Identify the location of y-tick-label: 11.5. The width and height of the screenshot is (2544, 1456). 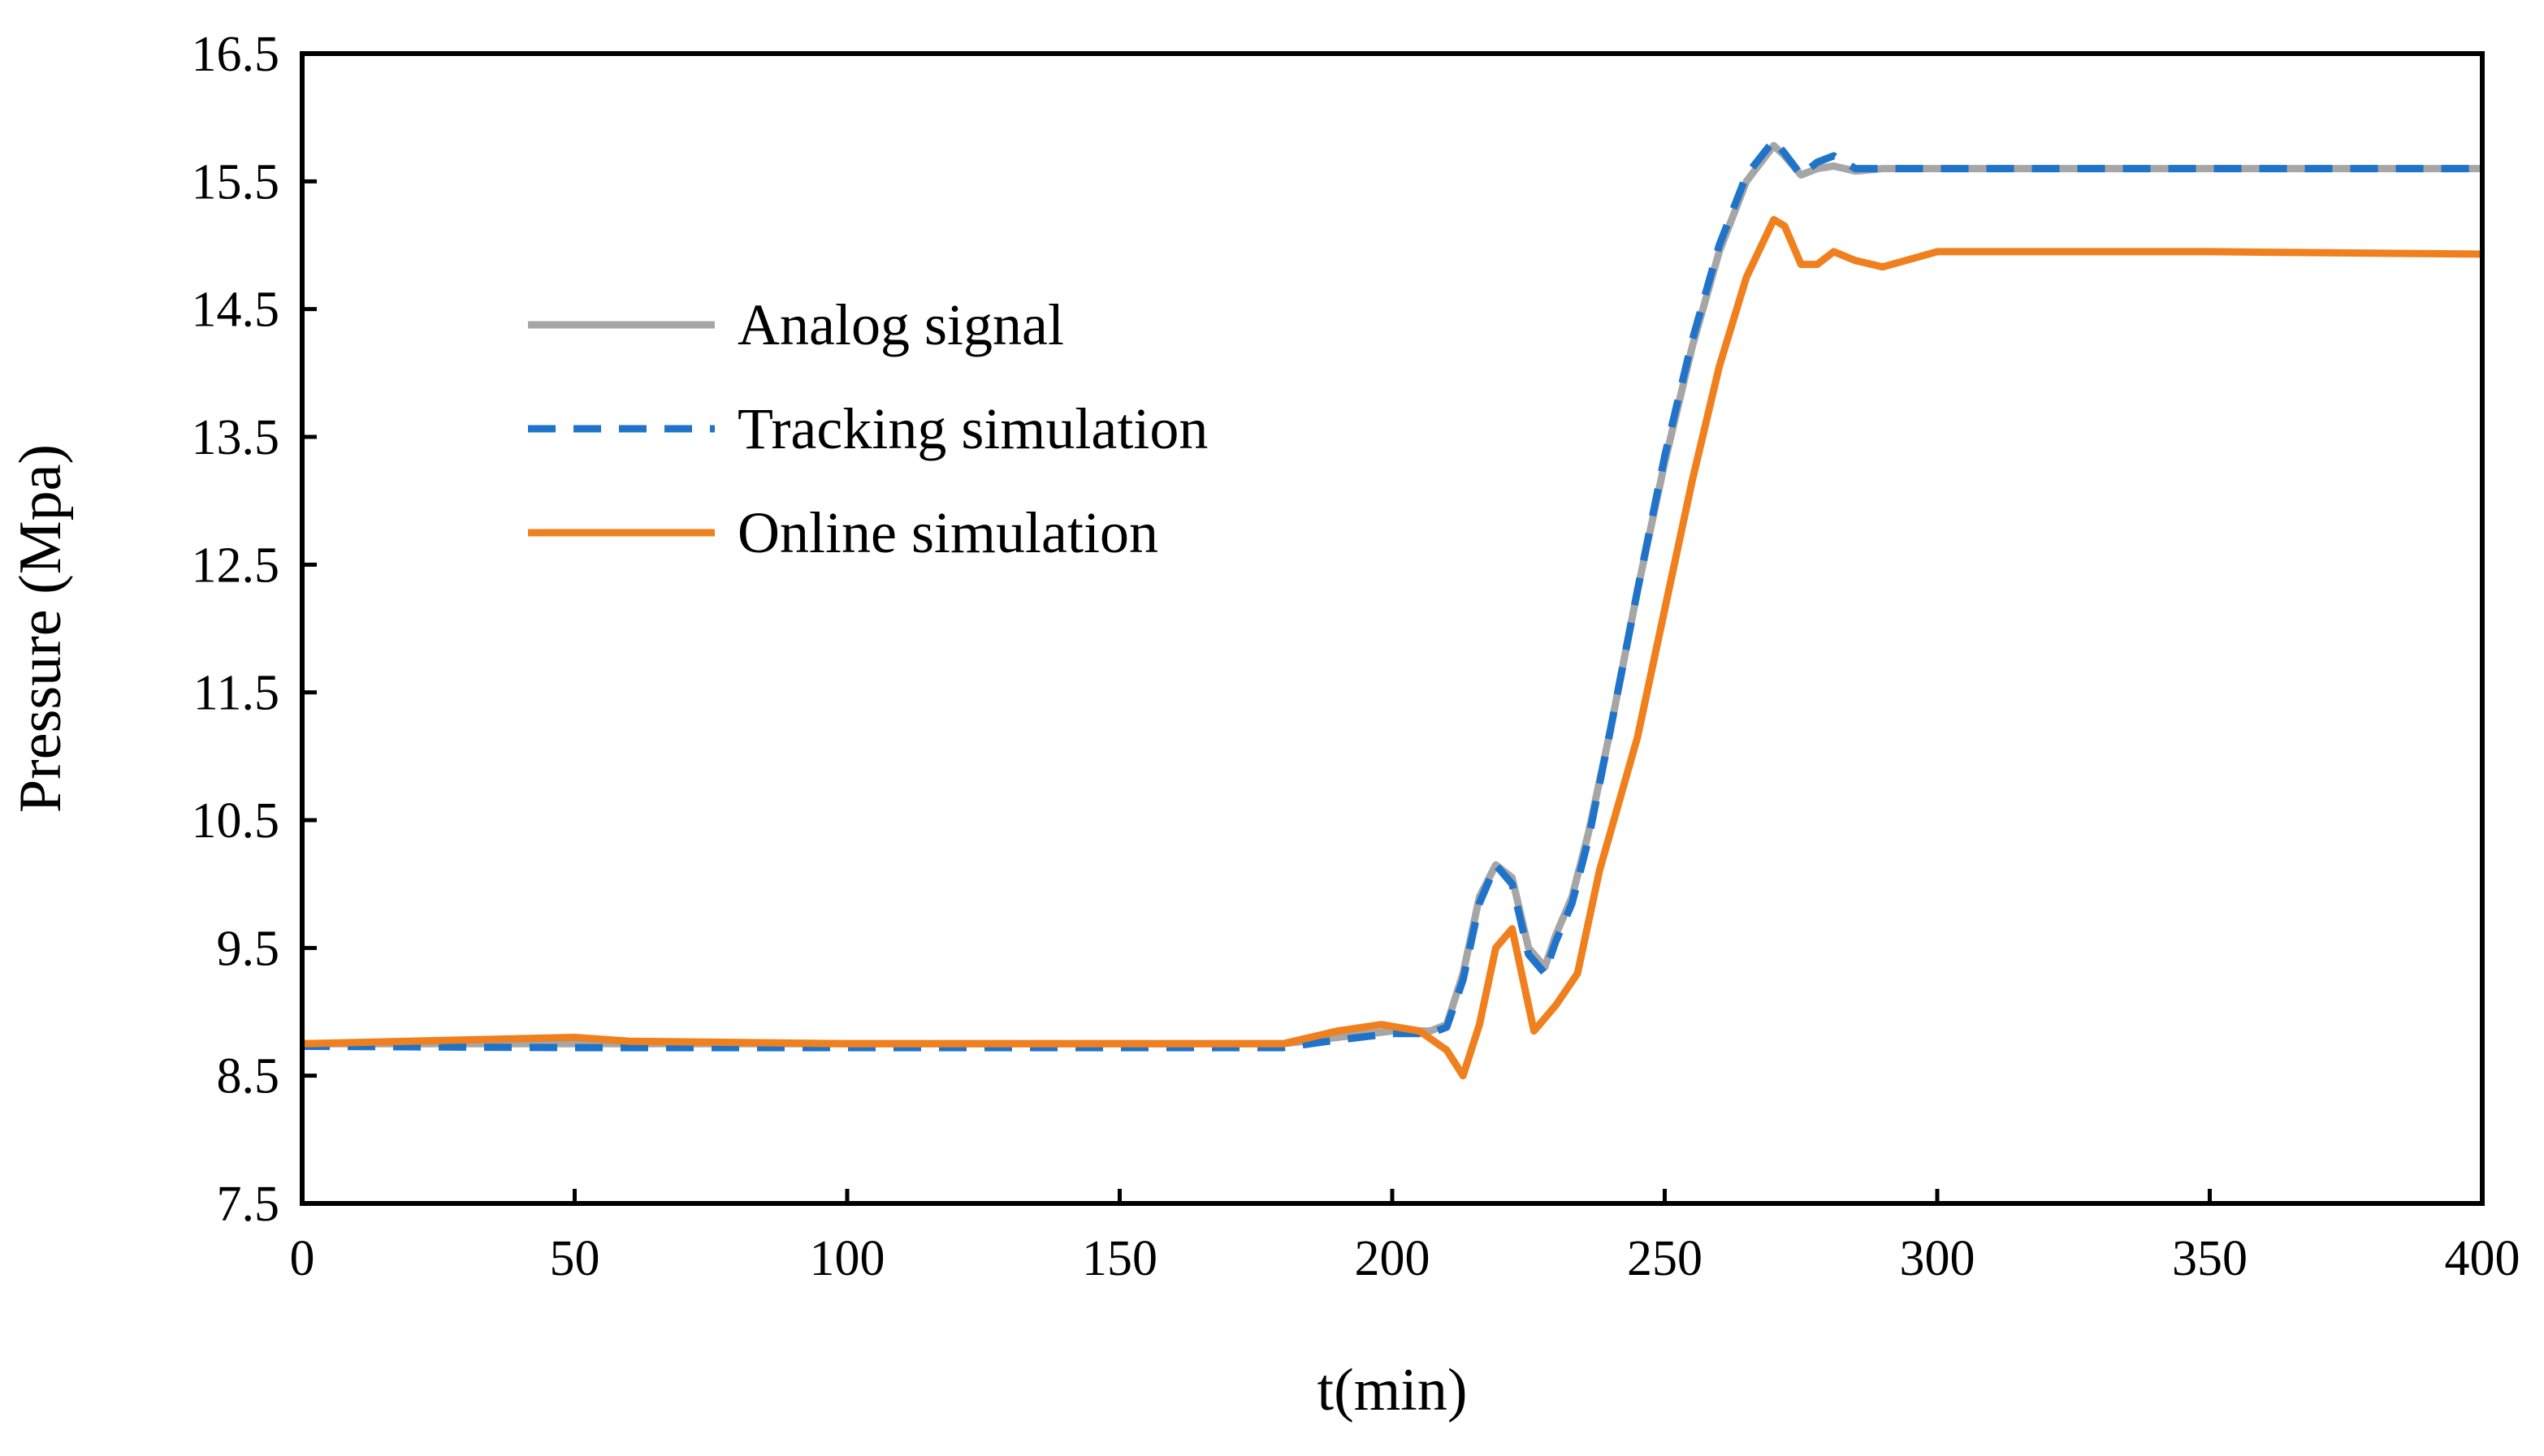
(236, 693).